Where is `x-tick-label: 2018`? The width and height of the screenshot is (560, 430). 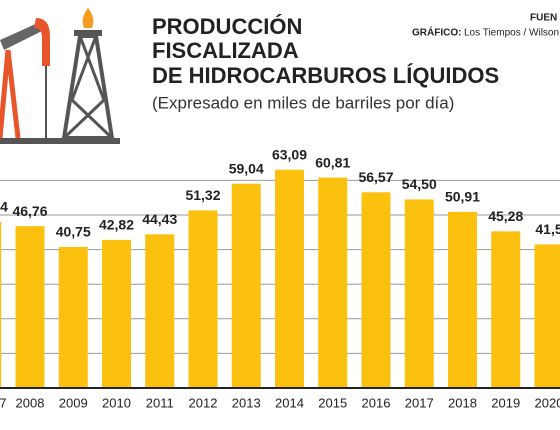 x-tick-label: 2018 is located at coordinates (462, 402).